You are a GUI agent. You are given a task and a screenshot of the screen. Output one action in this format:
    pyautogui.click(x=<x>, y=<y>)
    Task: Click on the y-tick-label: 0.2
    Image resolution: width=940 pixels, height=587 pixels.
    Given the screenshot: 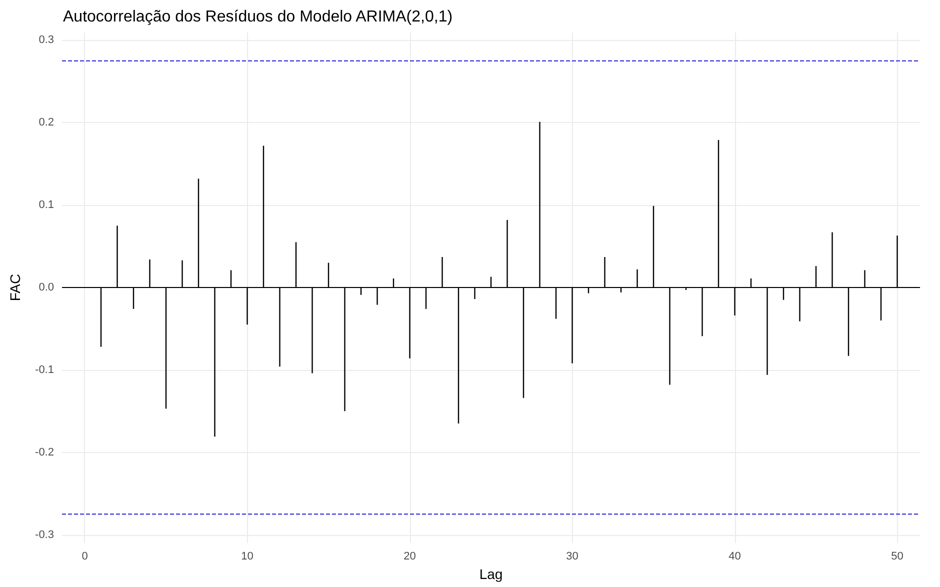 What is the action you would take?
    pyautogui.click(x=46, y=122)
    